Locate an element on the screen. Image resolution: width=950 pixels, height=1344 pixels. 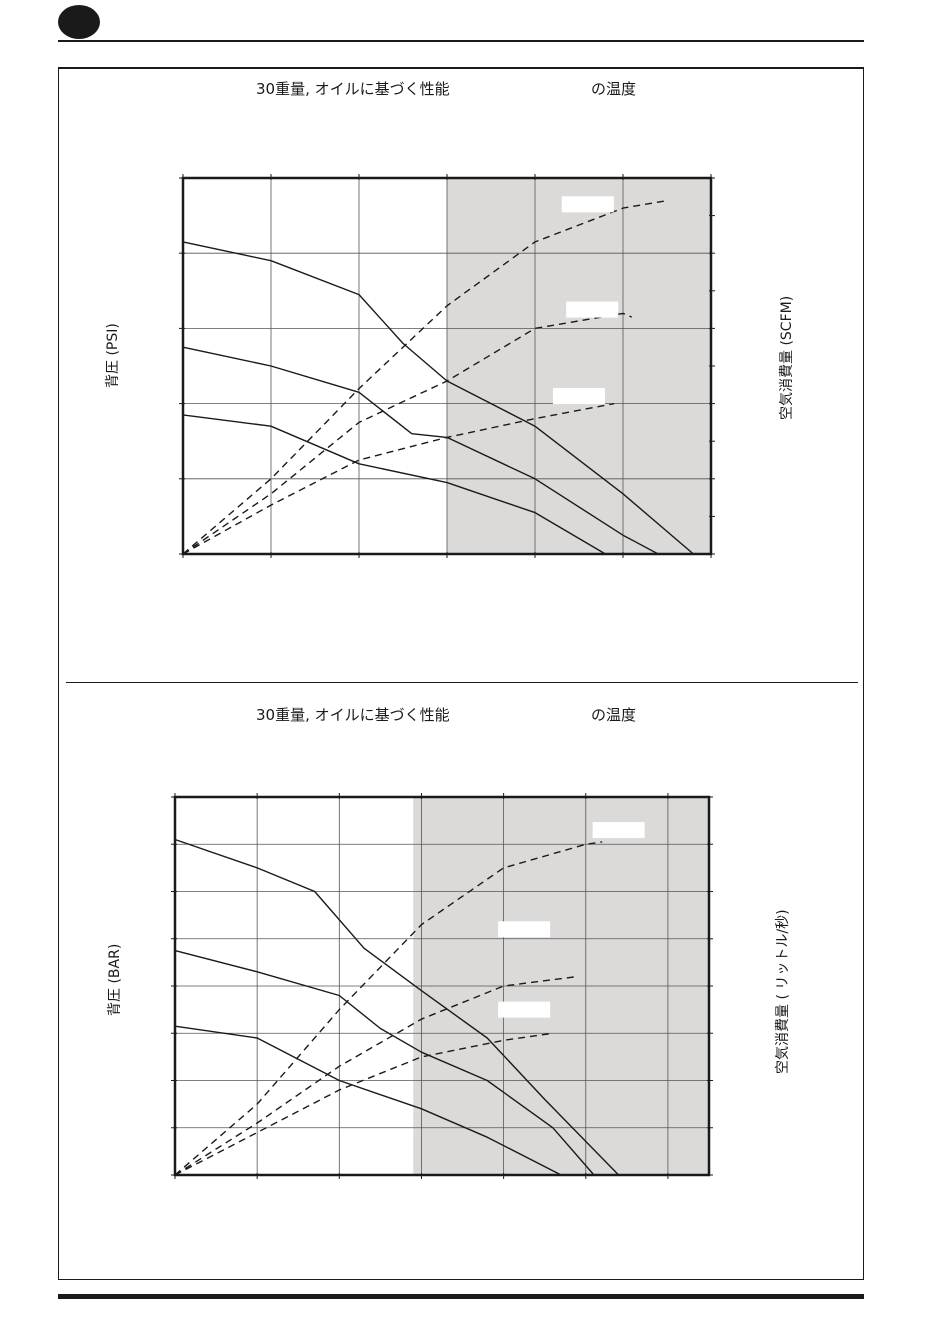
chart1-shaded-region is located at coordinates (579, 366).